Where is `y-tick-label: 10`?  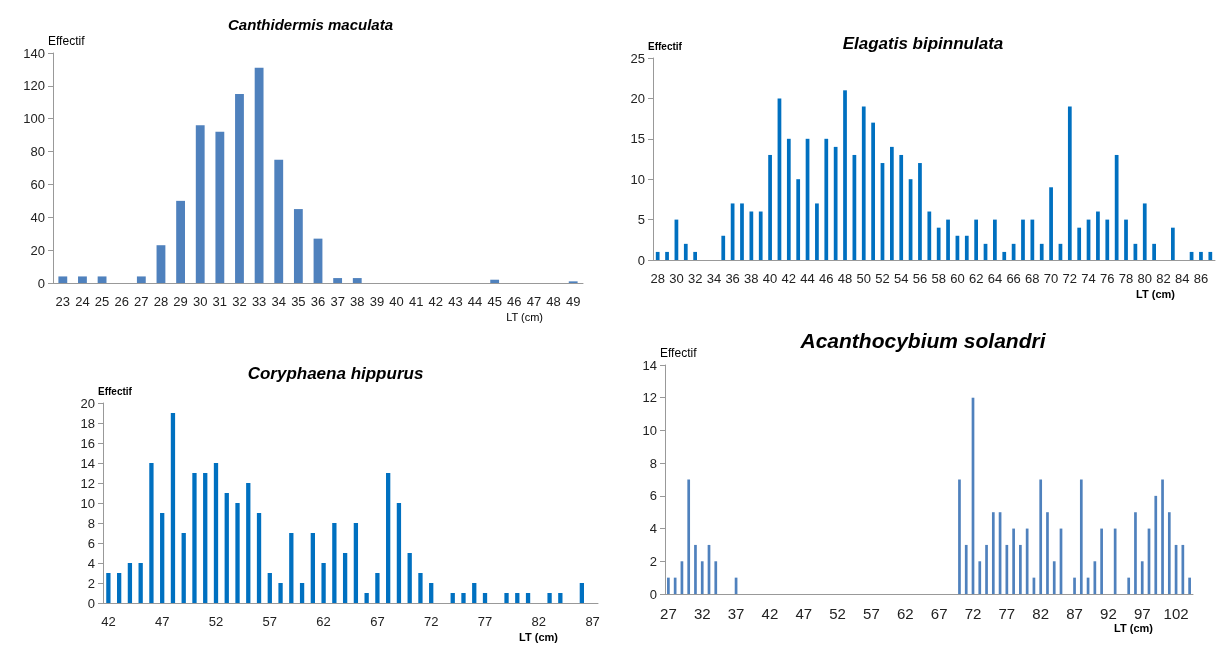 y-tick-label: 10 is located at coordinates (637, 179).